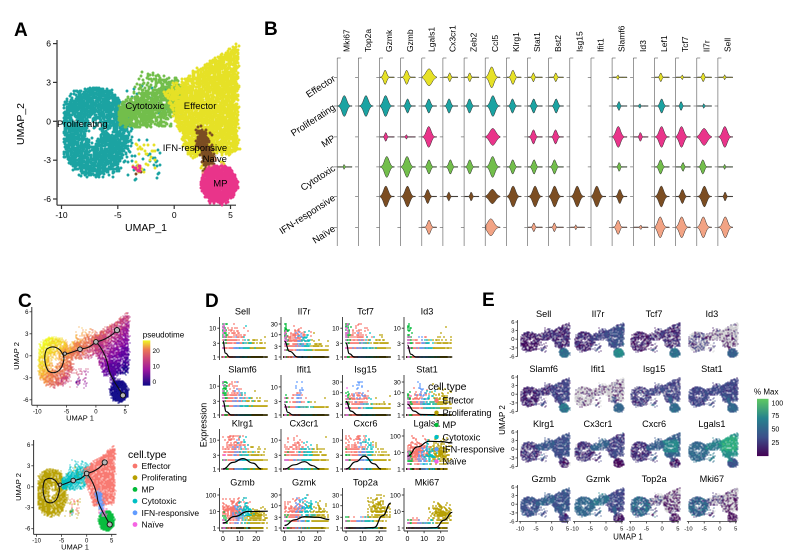  I want to click on svg-text: Bst2, so click(558, 43).